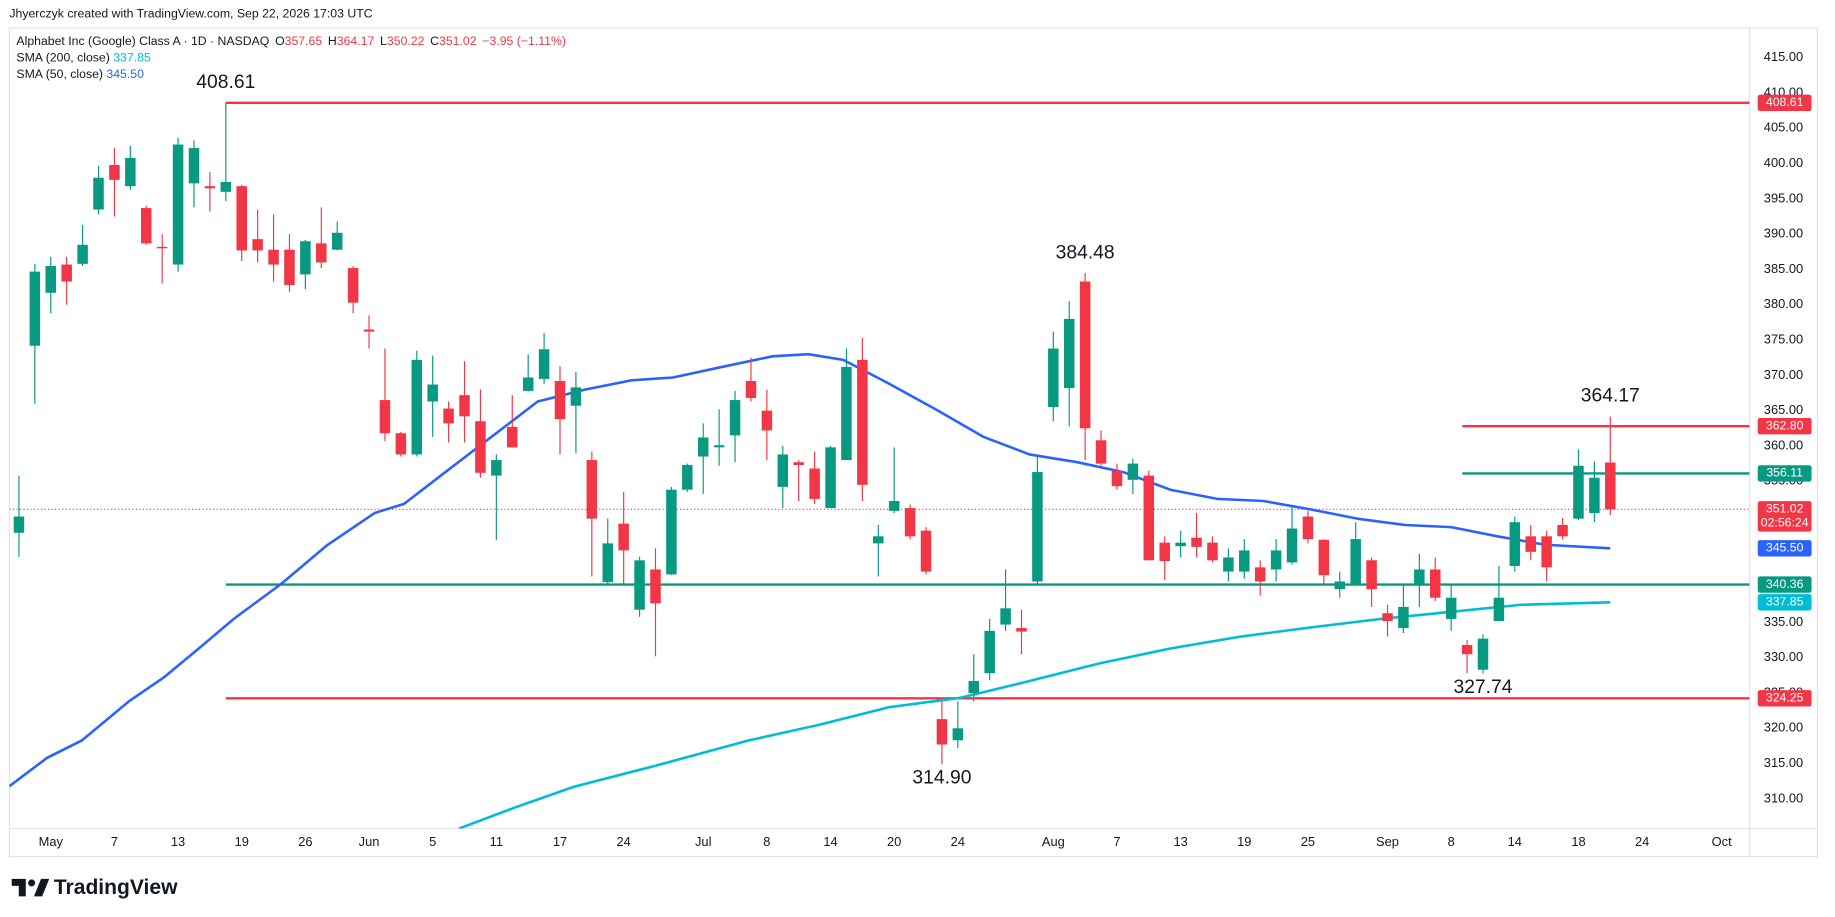 The width and height of the screenshot is (1835, 917). What do you see at coordinates (1783, 162) in the screenshot?
I see `y-tick-label: 400.00` at bounding box center [1783, 162].